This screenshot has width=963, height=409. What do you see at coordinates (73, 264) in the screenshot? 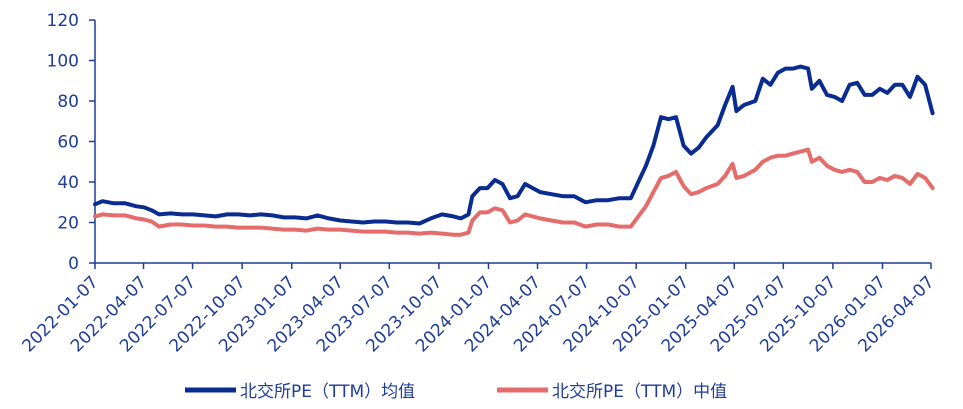
I see `y-tick-label: 0` at bounding box center [73, 264].